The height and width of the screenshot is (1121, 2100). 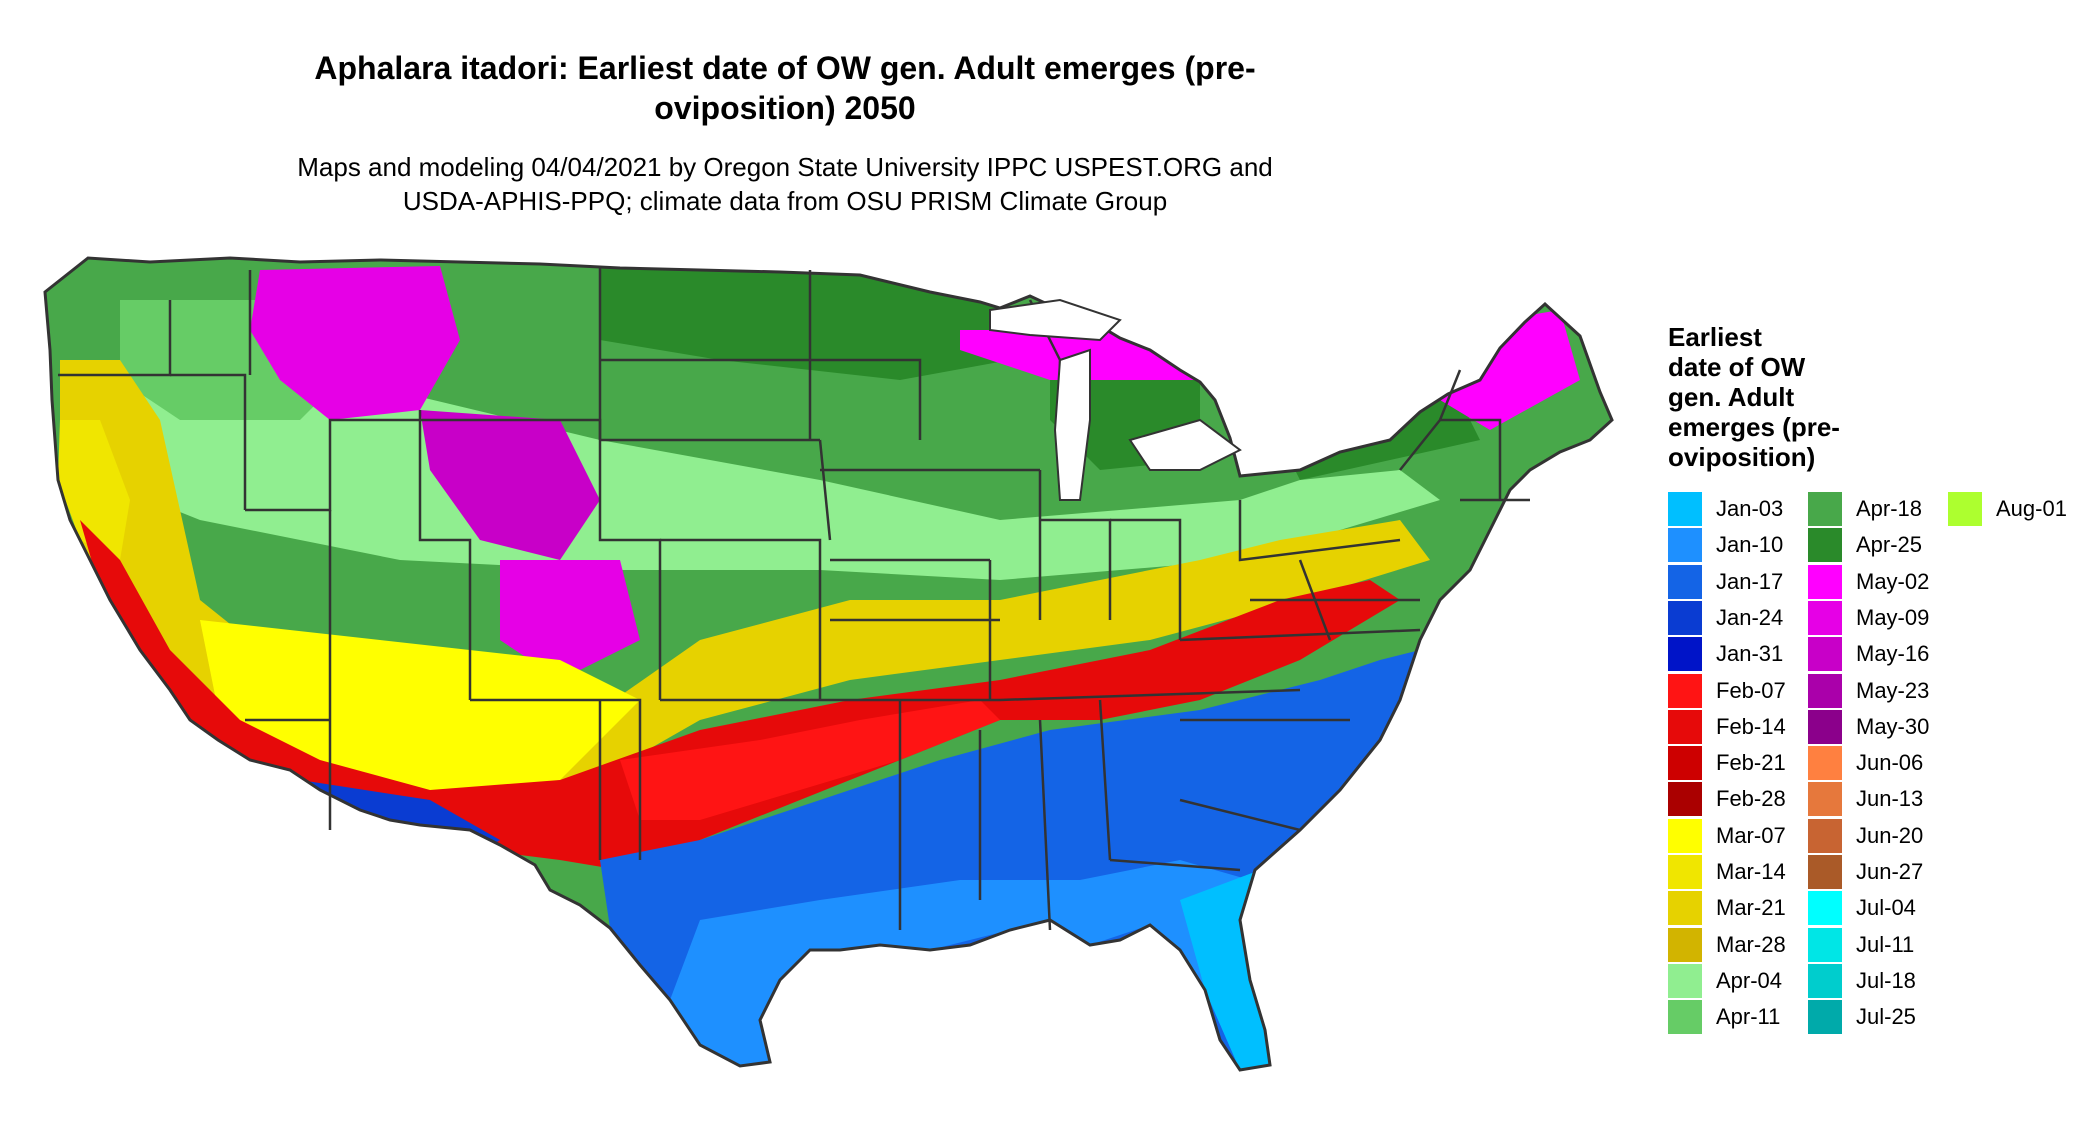 What do you see at coordinates (2031, 508) in the screenshot?
I see `legend-label: Aug-01` at bounding box center [2031, 508].